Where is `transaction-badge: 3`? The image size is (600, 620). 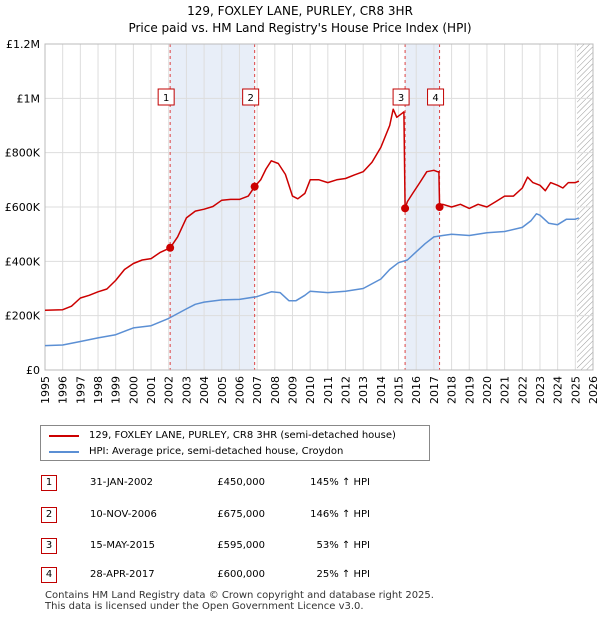
transaction-badge: 3 is located at coordinates (49, 546).